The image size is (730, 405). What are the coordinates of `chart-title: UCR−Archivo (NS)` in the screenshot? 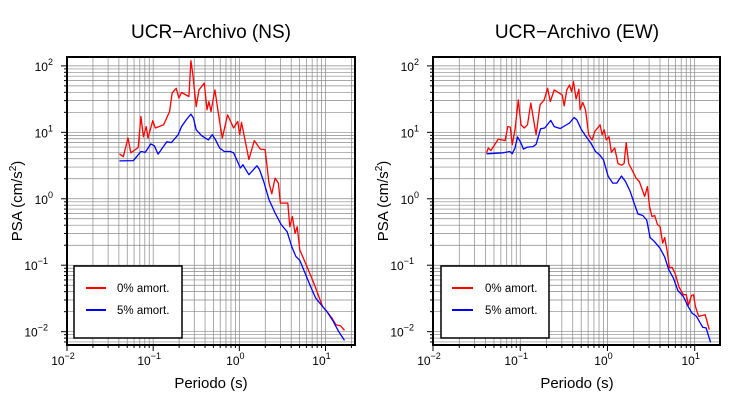 It's located at (211, 32).